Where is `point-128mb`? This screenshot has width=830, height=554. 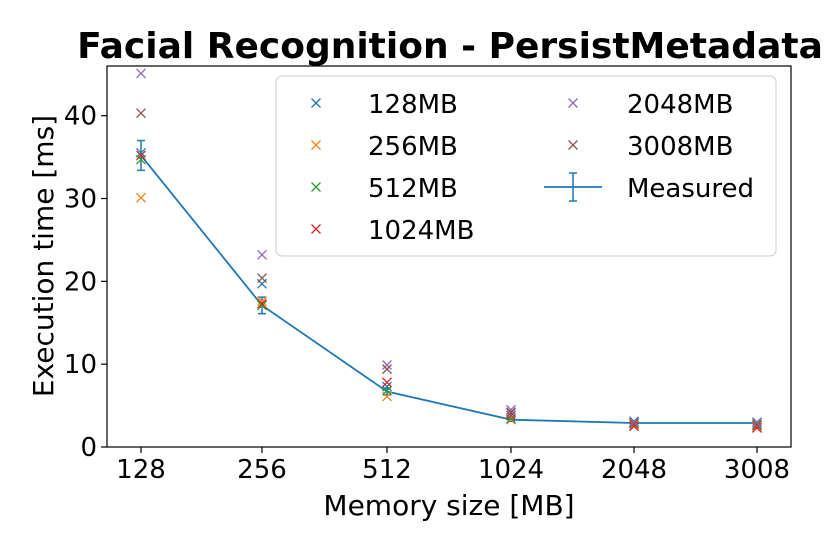 point-128mb is located at coordinates (387, 386).